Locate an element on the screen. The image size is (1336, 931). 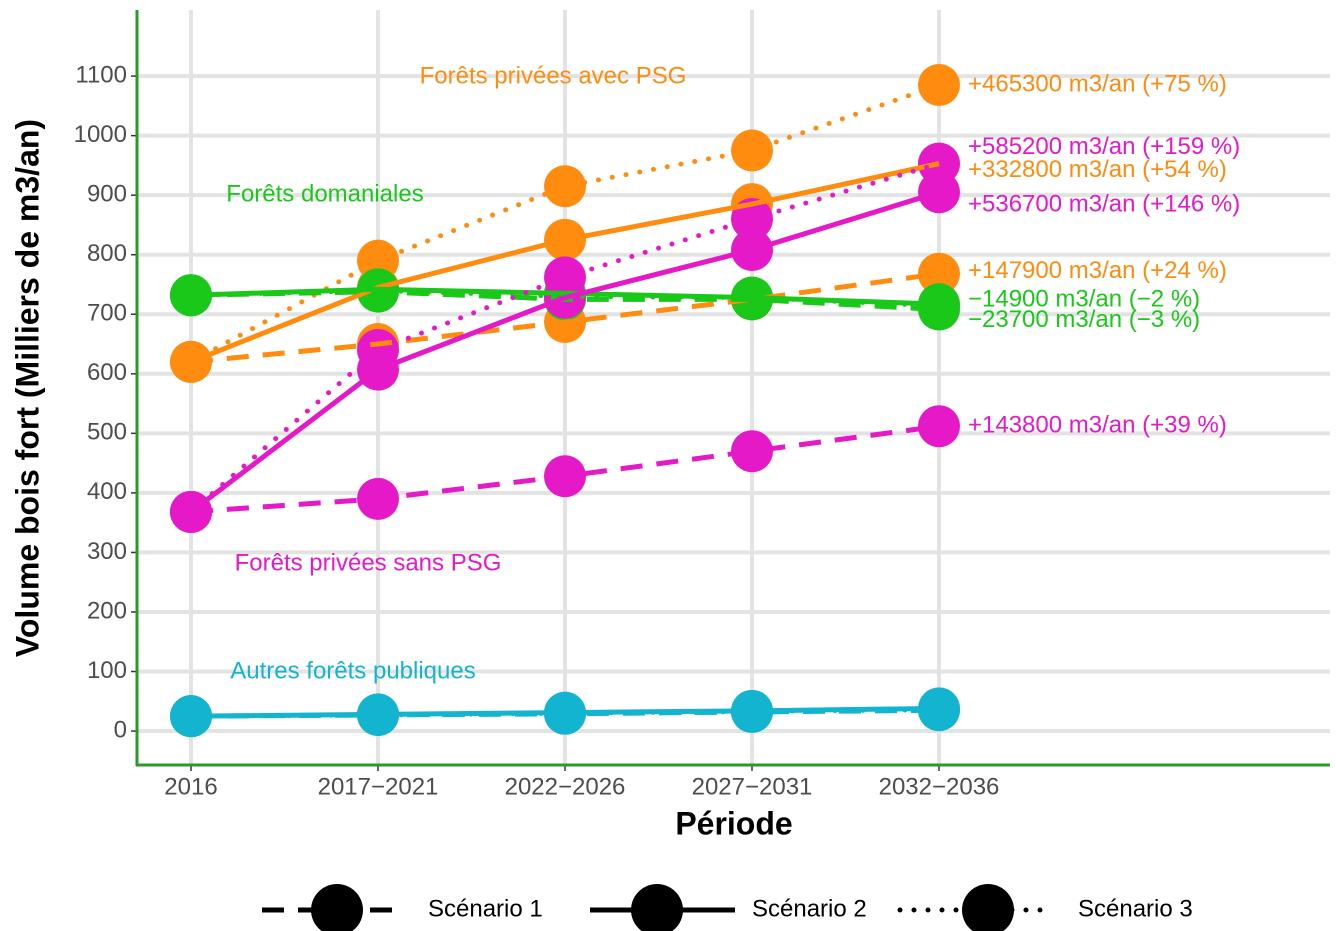
x-tick-label: 2027−2031 is located at coordinates (752, 786).